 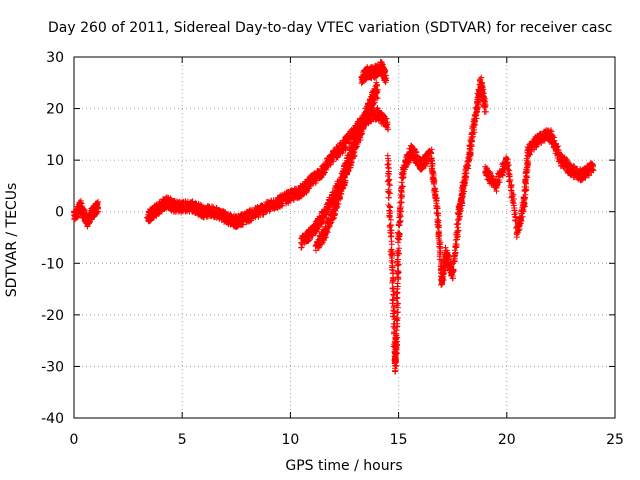 I want to click on x-tick-label: 0, so click(x=74, y=440).